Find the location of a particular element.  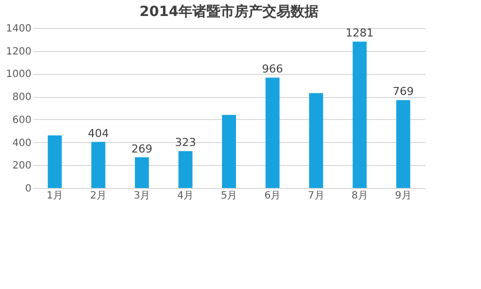

y-tick-label: 400 is located at coordinates (22, 143).